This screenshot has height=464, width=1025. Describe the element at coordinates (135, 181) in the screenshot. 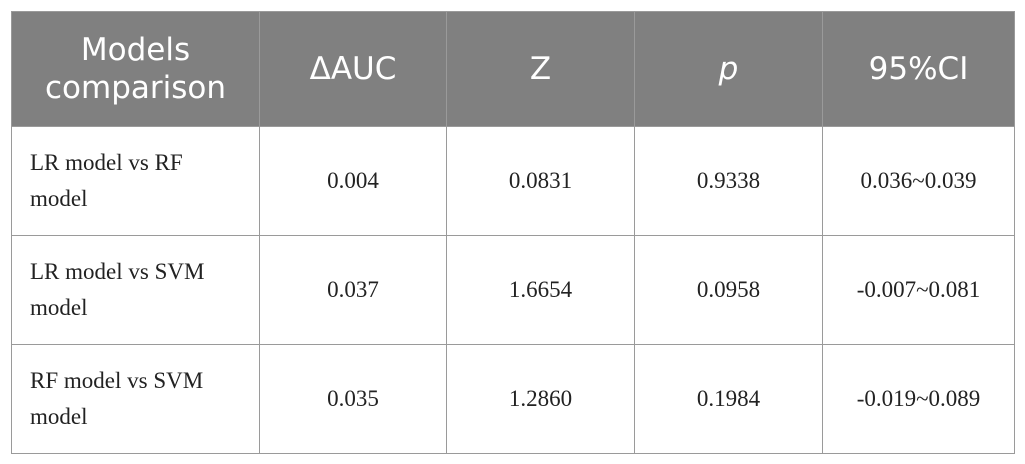

I see `row-label: LR model vs RF model` at that location.